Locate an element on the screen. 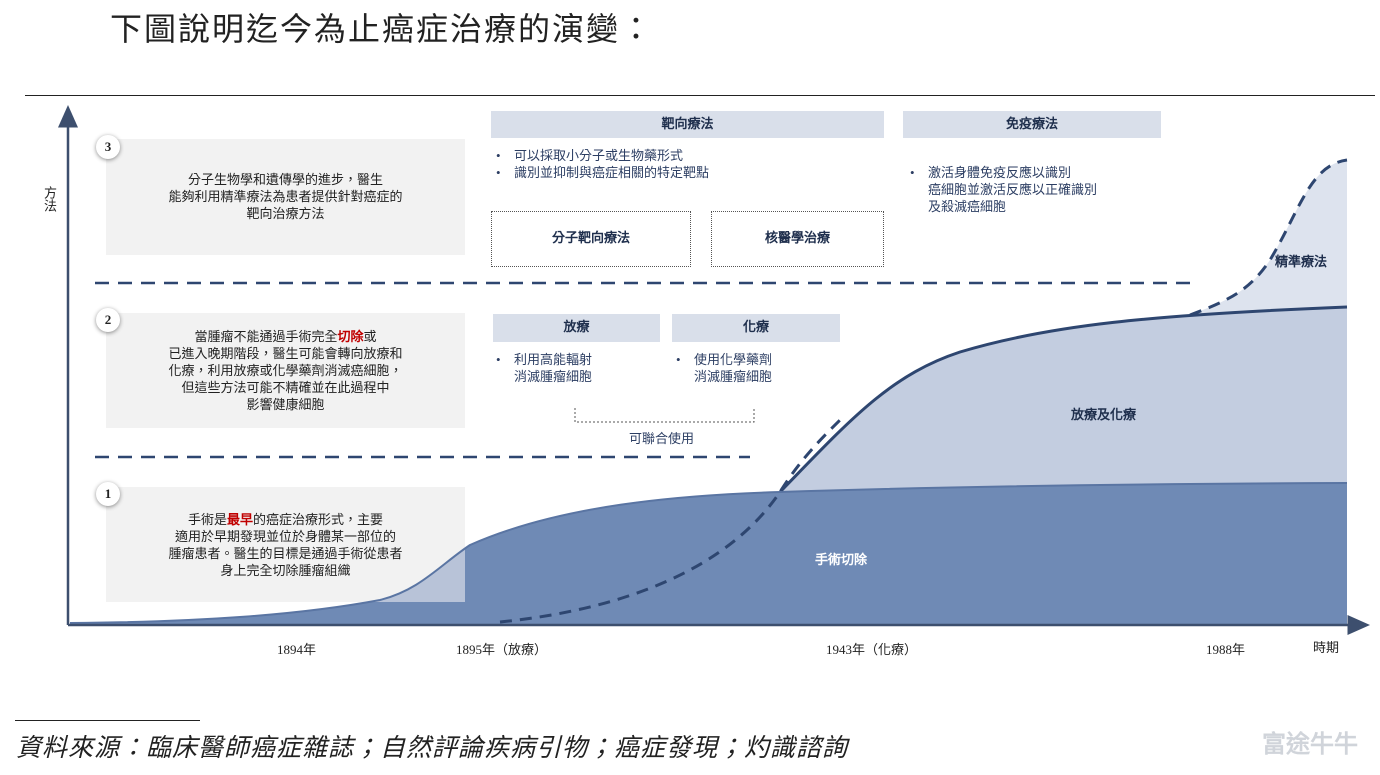 The width and height of the screenshot is (1380, 775). bullet-list: 可以採取小分子或生物藥形式識別並抑制與癌症相關的特定靶點 is located at coordinates (601, 164).